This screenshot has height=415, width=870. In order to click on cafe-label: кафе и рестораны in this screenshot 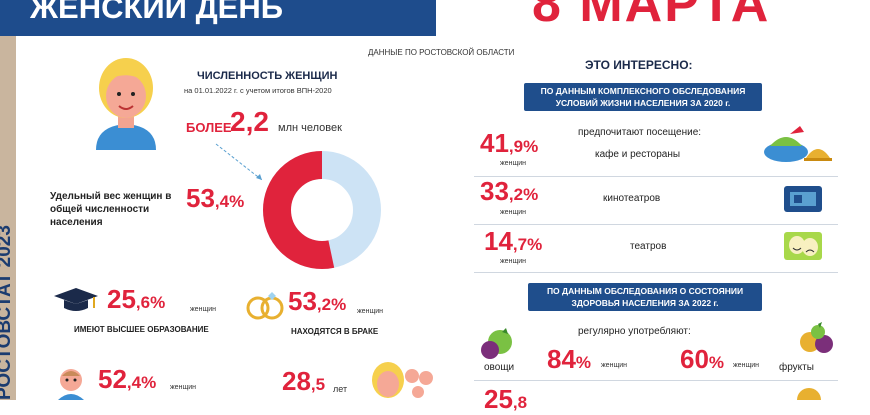, I will do `click(638, 154)`.